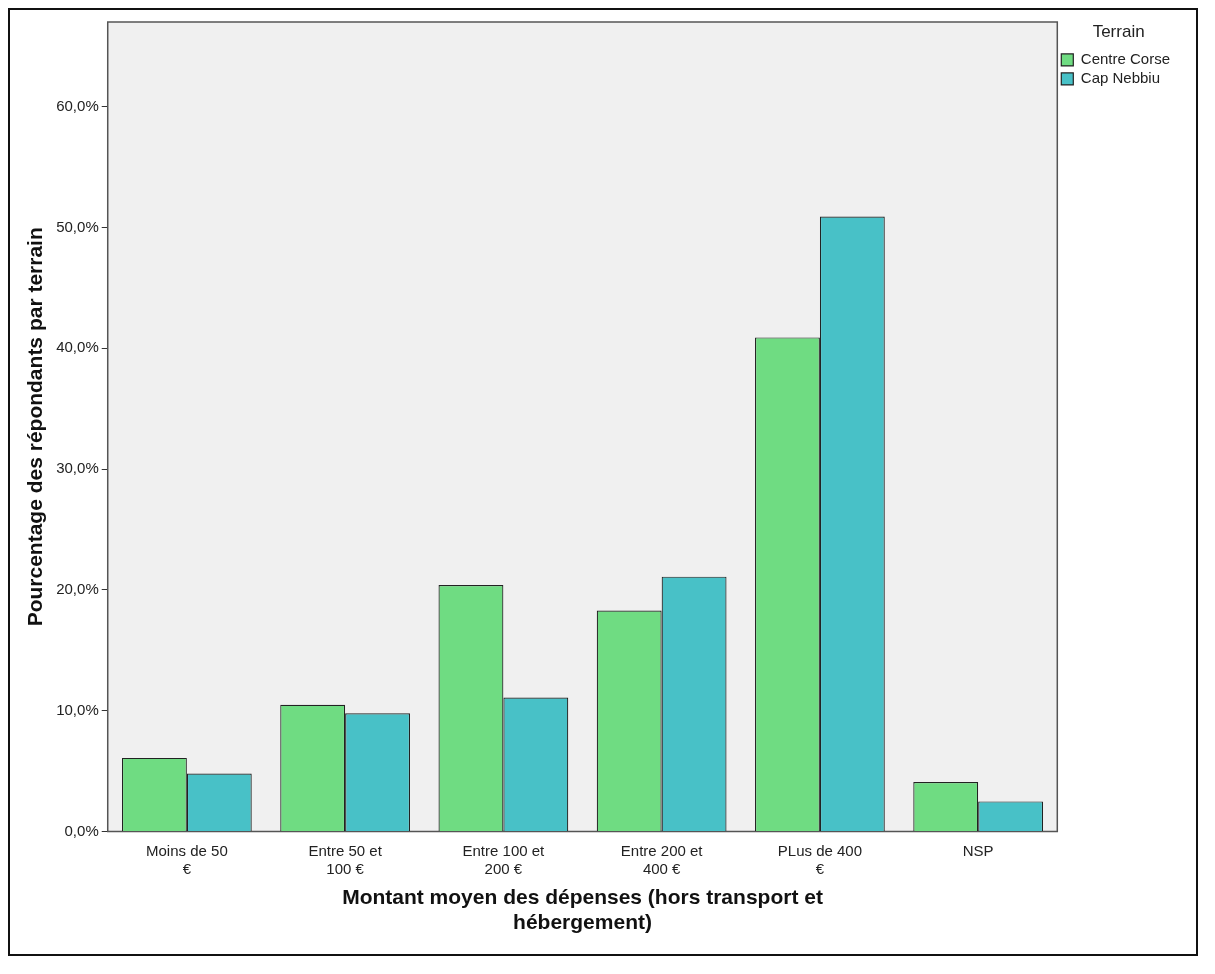  I want to click on y-tick-label: 40,0%, so click(77, 347).